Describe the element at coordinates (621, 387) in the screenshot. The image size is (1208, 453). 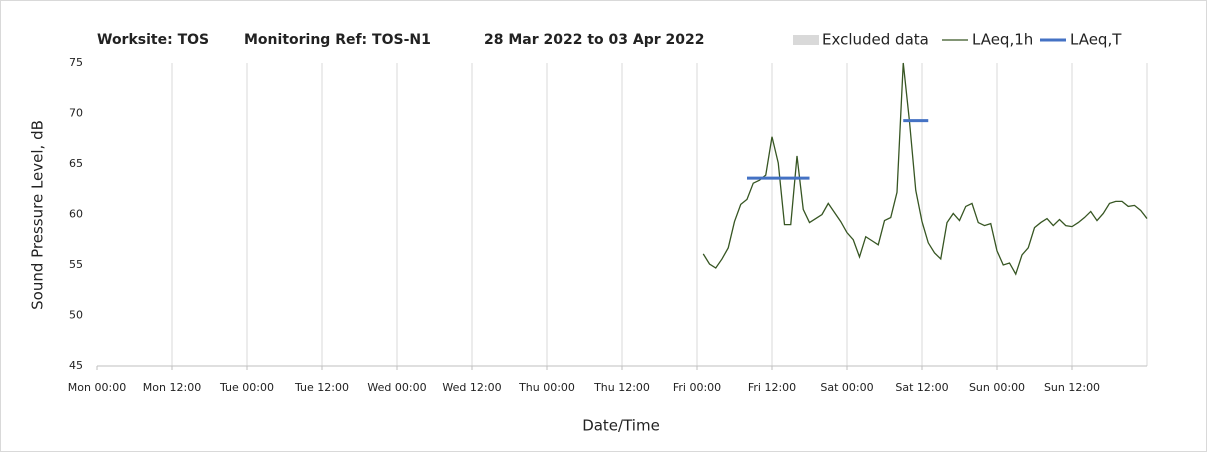
I see `x-tick-label: Thu 12:00` at that location.